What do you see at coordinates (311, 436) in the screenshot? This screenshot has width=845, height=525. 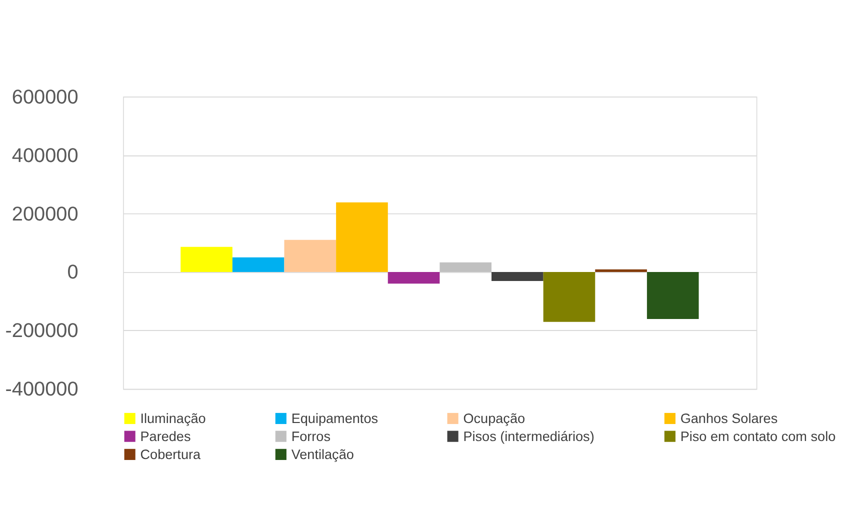 I see `legend-label: Forros` at bounding box center [311, 436].